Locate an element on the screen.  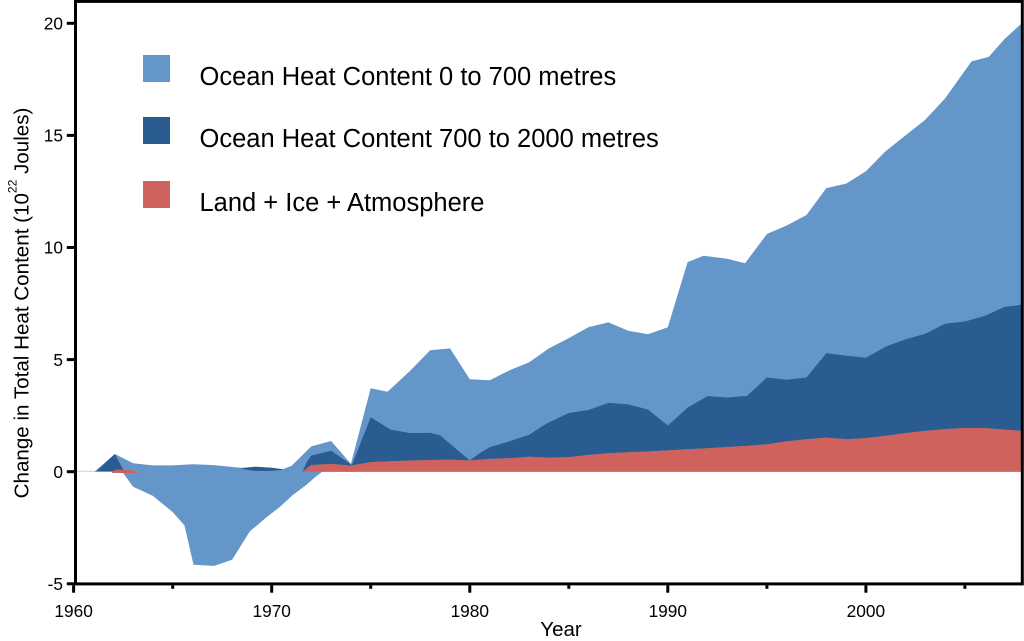
svg-text: 1970 is located at coordinates (271, 611).